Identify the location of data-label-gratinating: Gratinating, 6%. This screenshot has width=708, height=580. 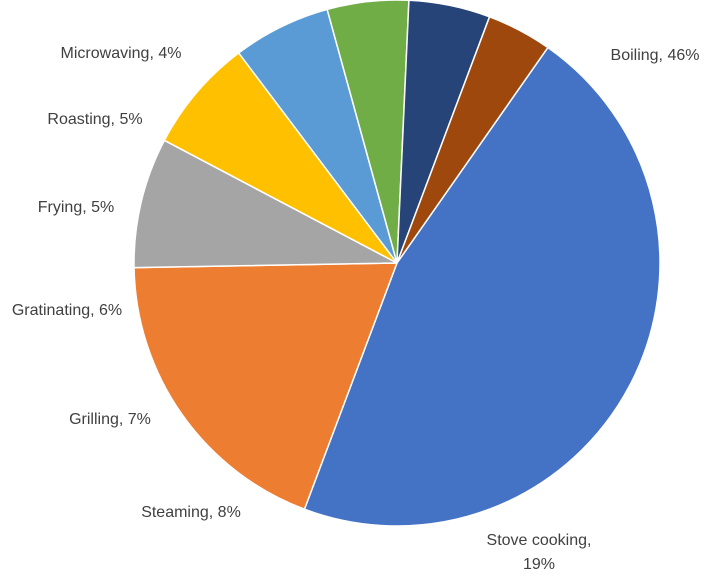
(67, 310).